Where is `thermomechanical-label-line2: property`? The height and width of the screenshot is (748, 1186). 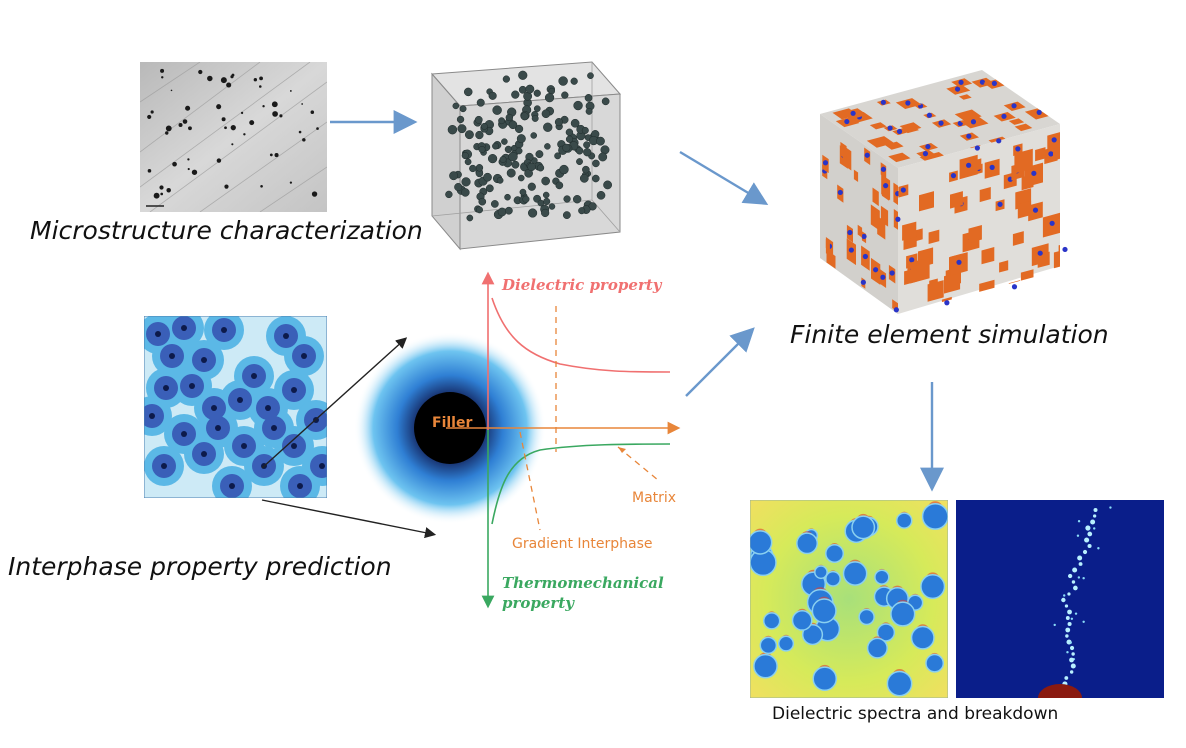 thermomechanical-label-line2: property is located at coordinates (538, 603).